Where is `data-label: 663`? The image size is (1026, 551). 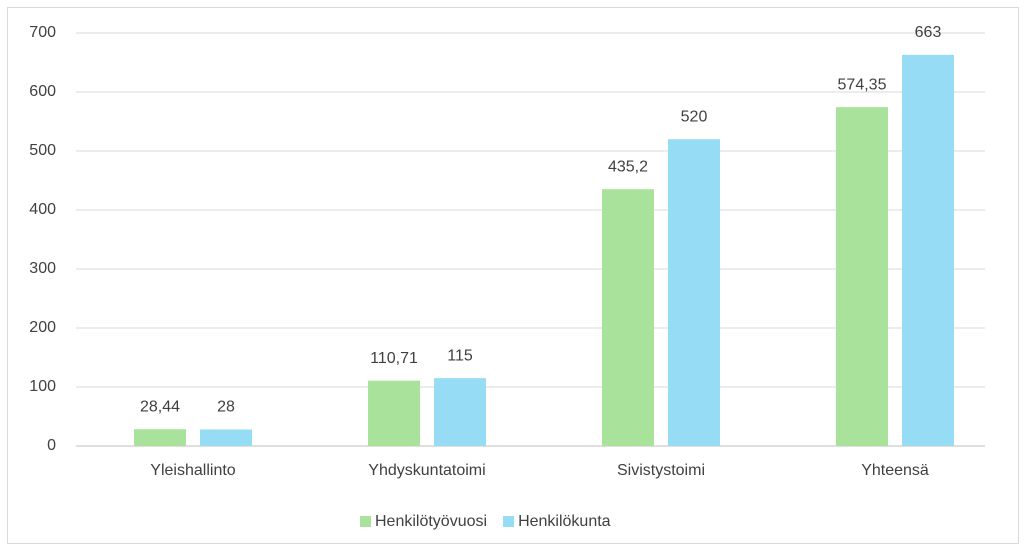 data-label: 663 is located at coordinates (928, 32).